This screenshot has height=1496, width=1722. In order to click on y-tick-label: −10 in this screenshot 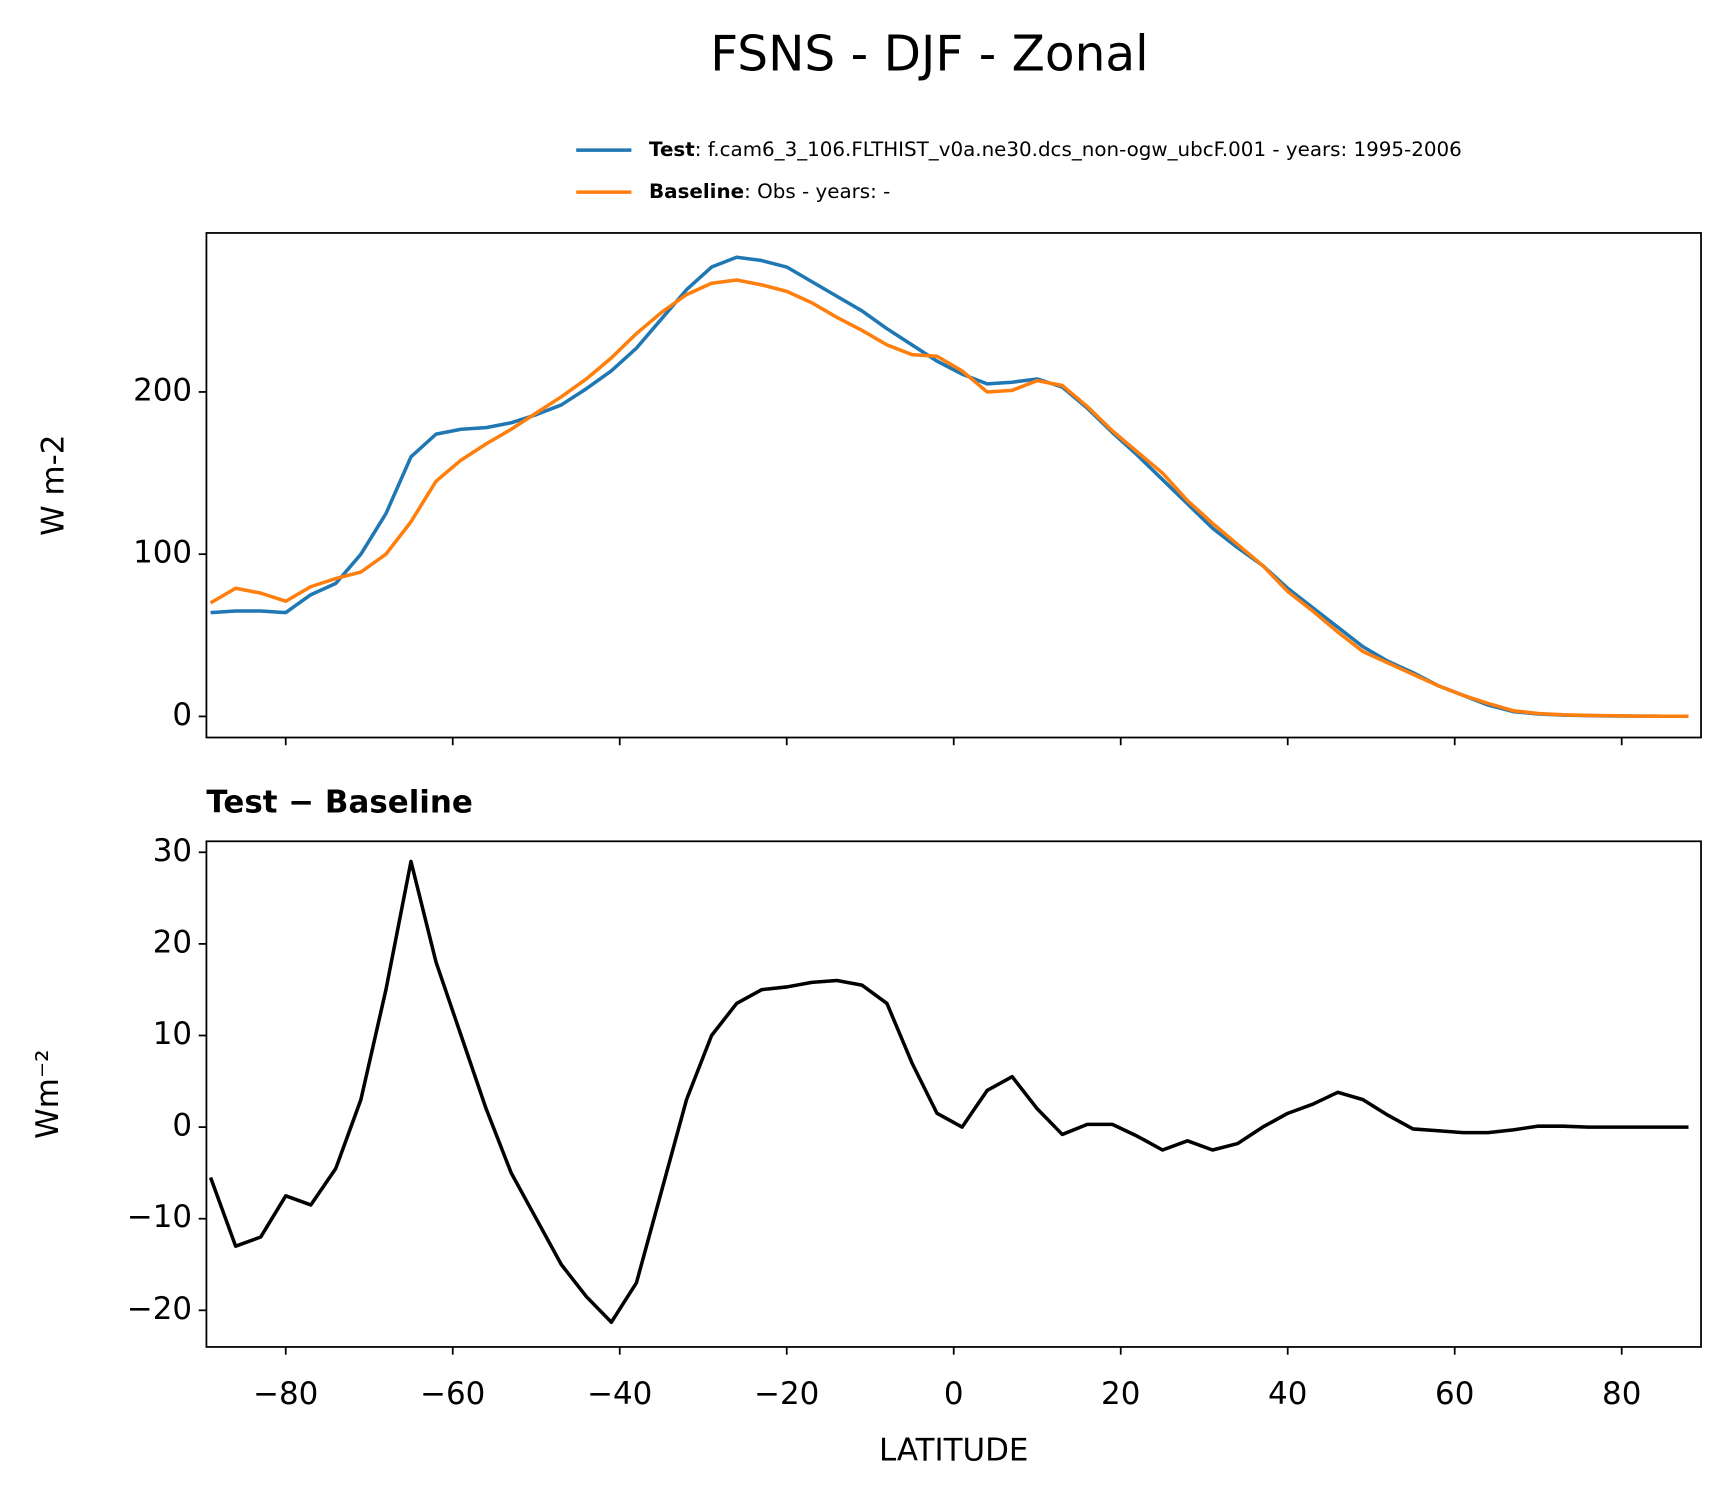, I will do `click(159, 1217)`.